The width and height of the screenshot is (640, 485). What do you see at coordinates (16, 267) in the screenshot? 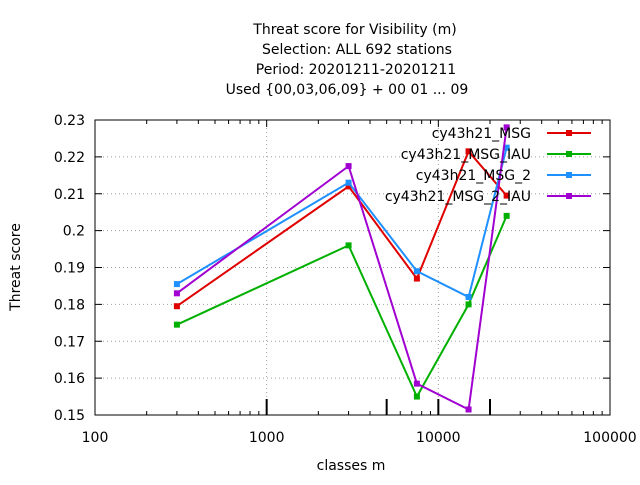
I see `y-axis-label: Threat score` at bounding box center [16, 267].